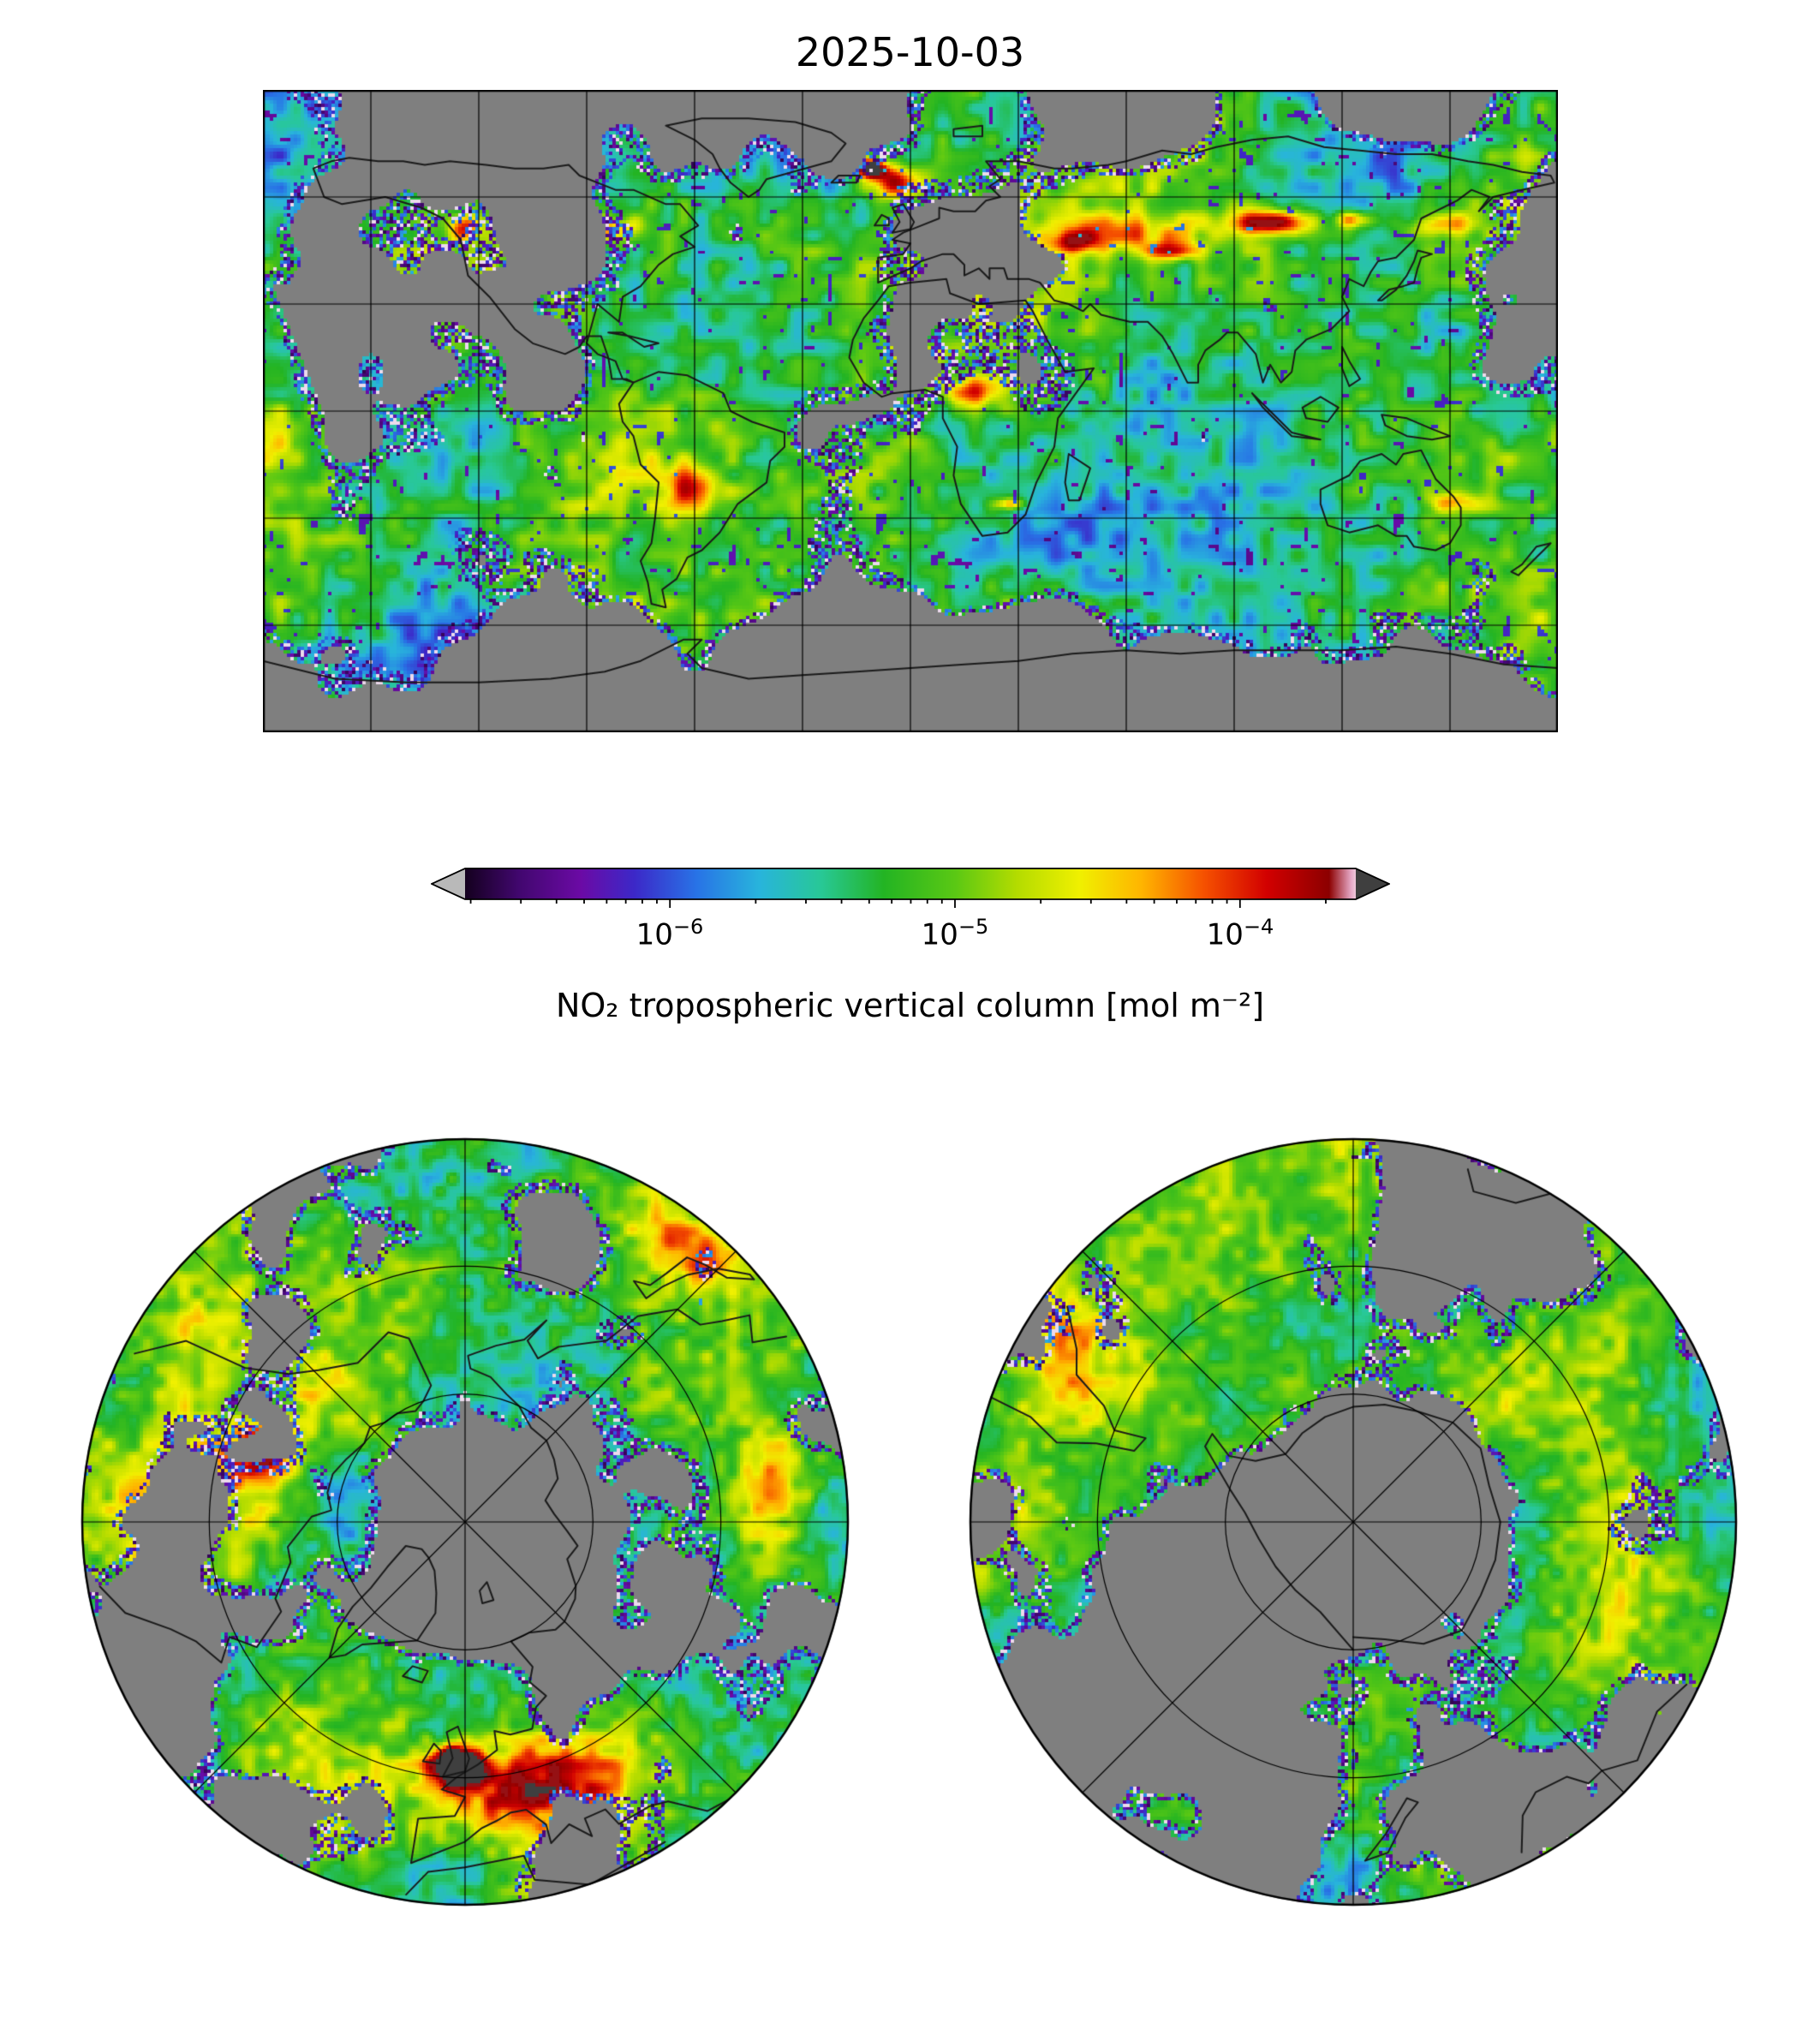  Describe the element at coordinates (910, 52) in the screenshot. I see `figure-title: 2025-10-03` at that location.